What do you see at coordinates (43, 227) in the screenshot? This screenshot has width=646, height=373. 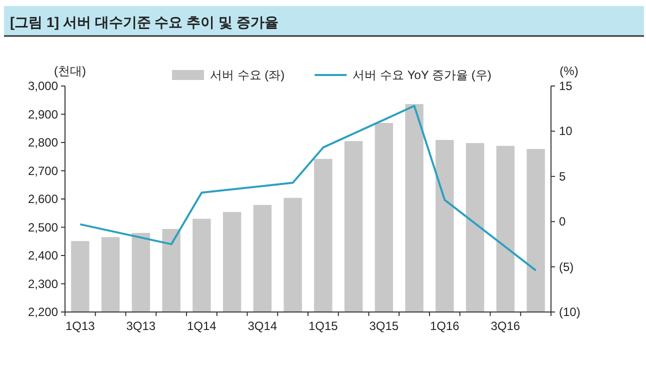 I see `y-tick-label: 2,500` at bounding box center [43, 227].